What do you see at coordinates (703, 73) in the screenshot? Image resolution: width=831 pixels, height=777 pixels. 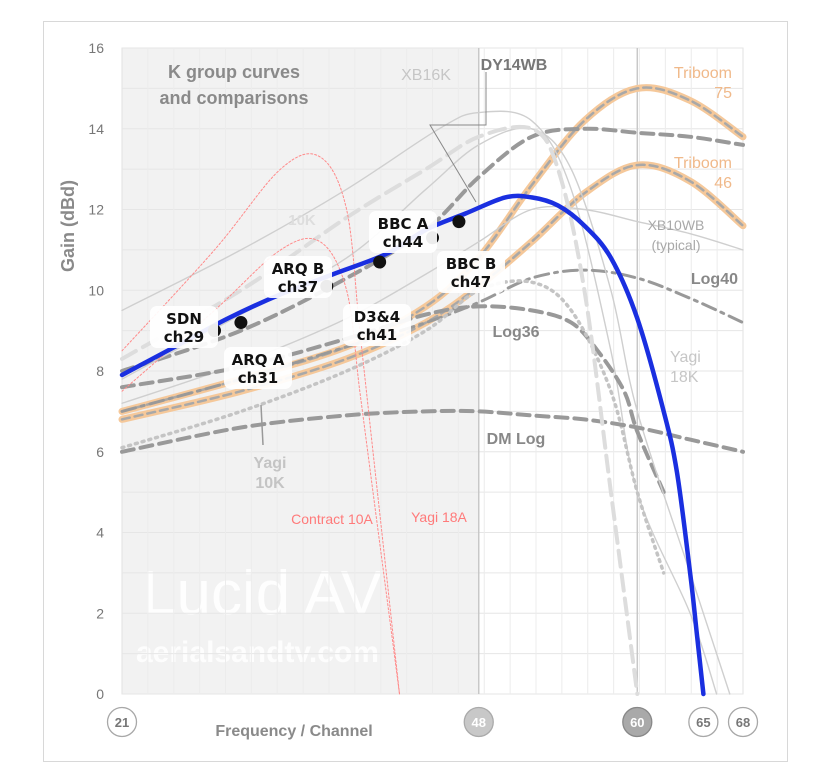 I see `label-triboom-75: Triboom` at bounding box center [703, 73].